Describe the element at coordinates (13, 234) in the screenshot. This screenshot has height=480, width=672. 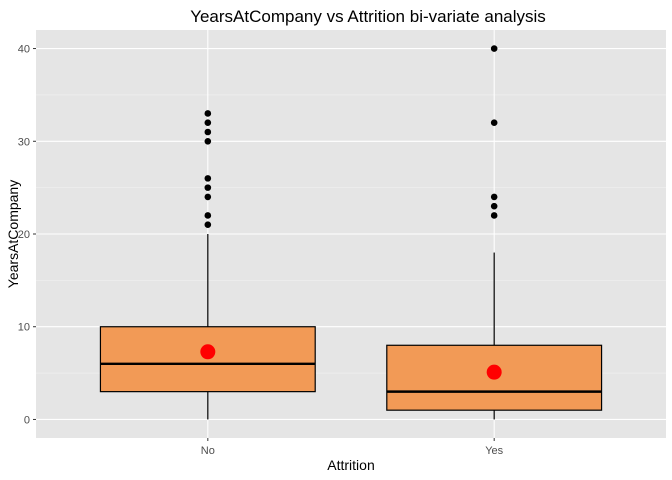
I see `y-axis-title: YearsAtCompany` at that location.